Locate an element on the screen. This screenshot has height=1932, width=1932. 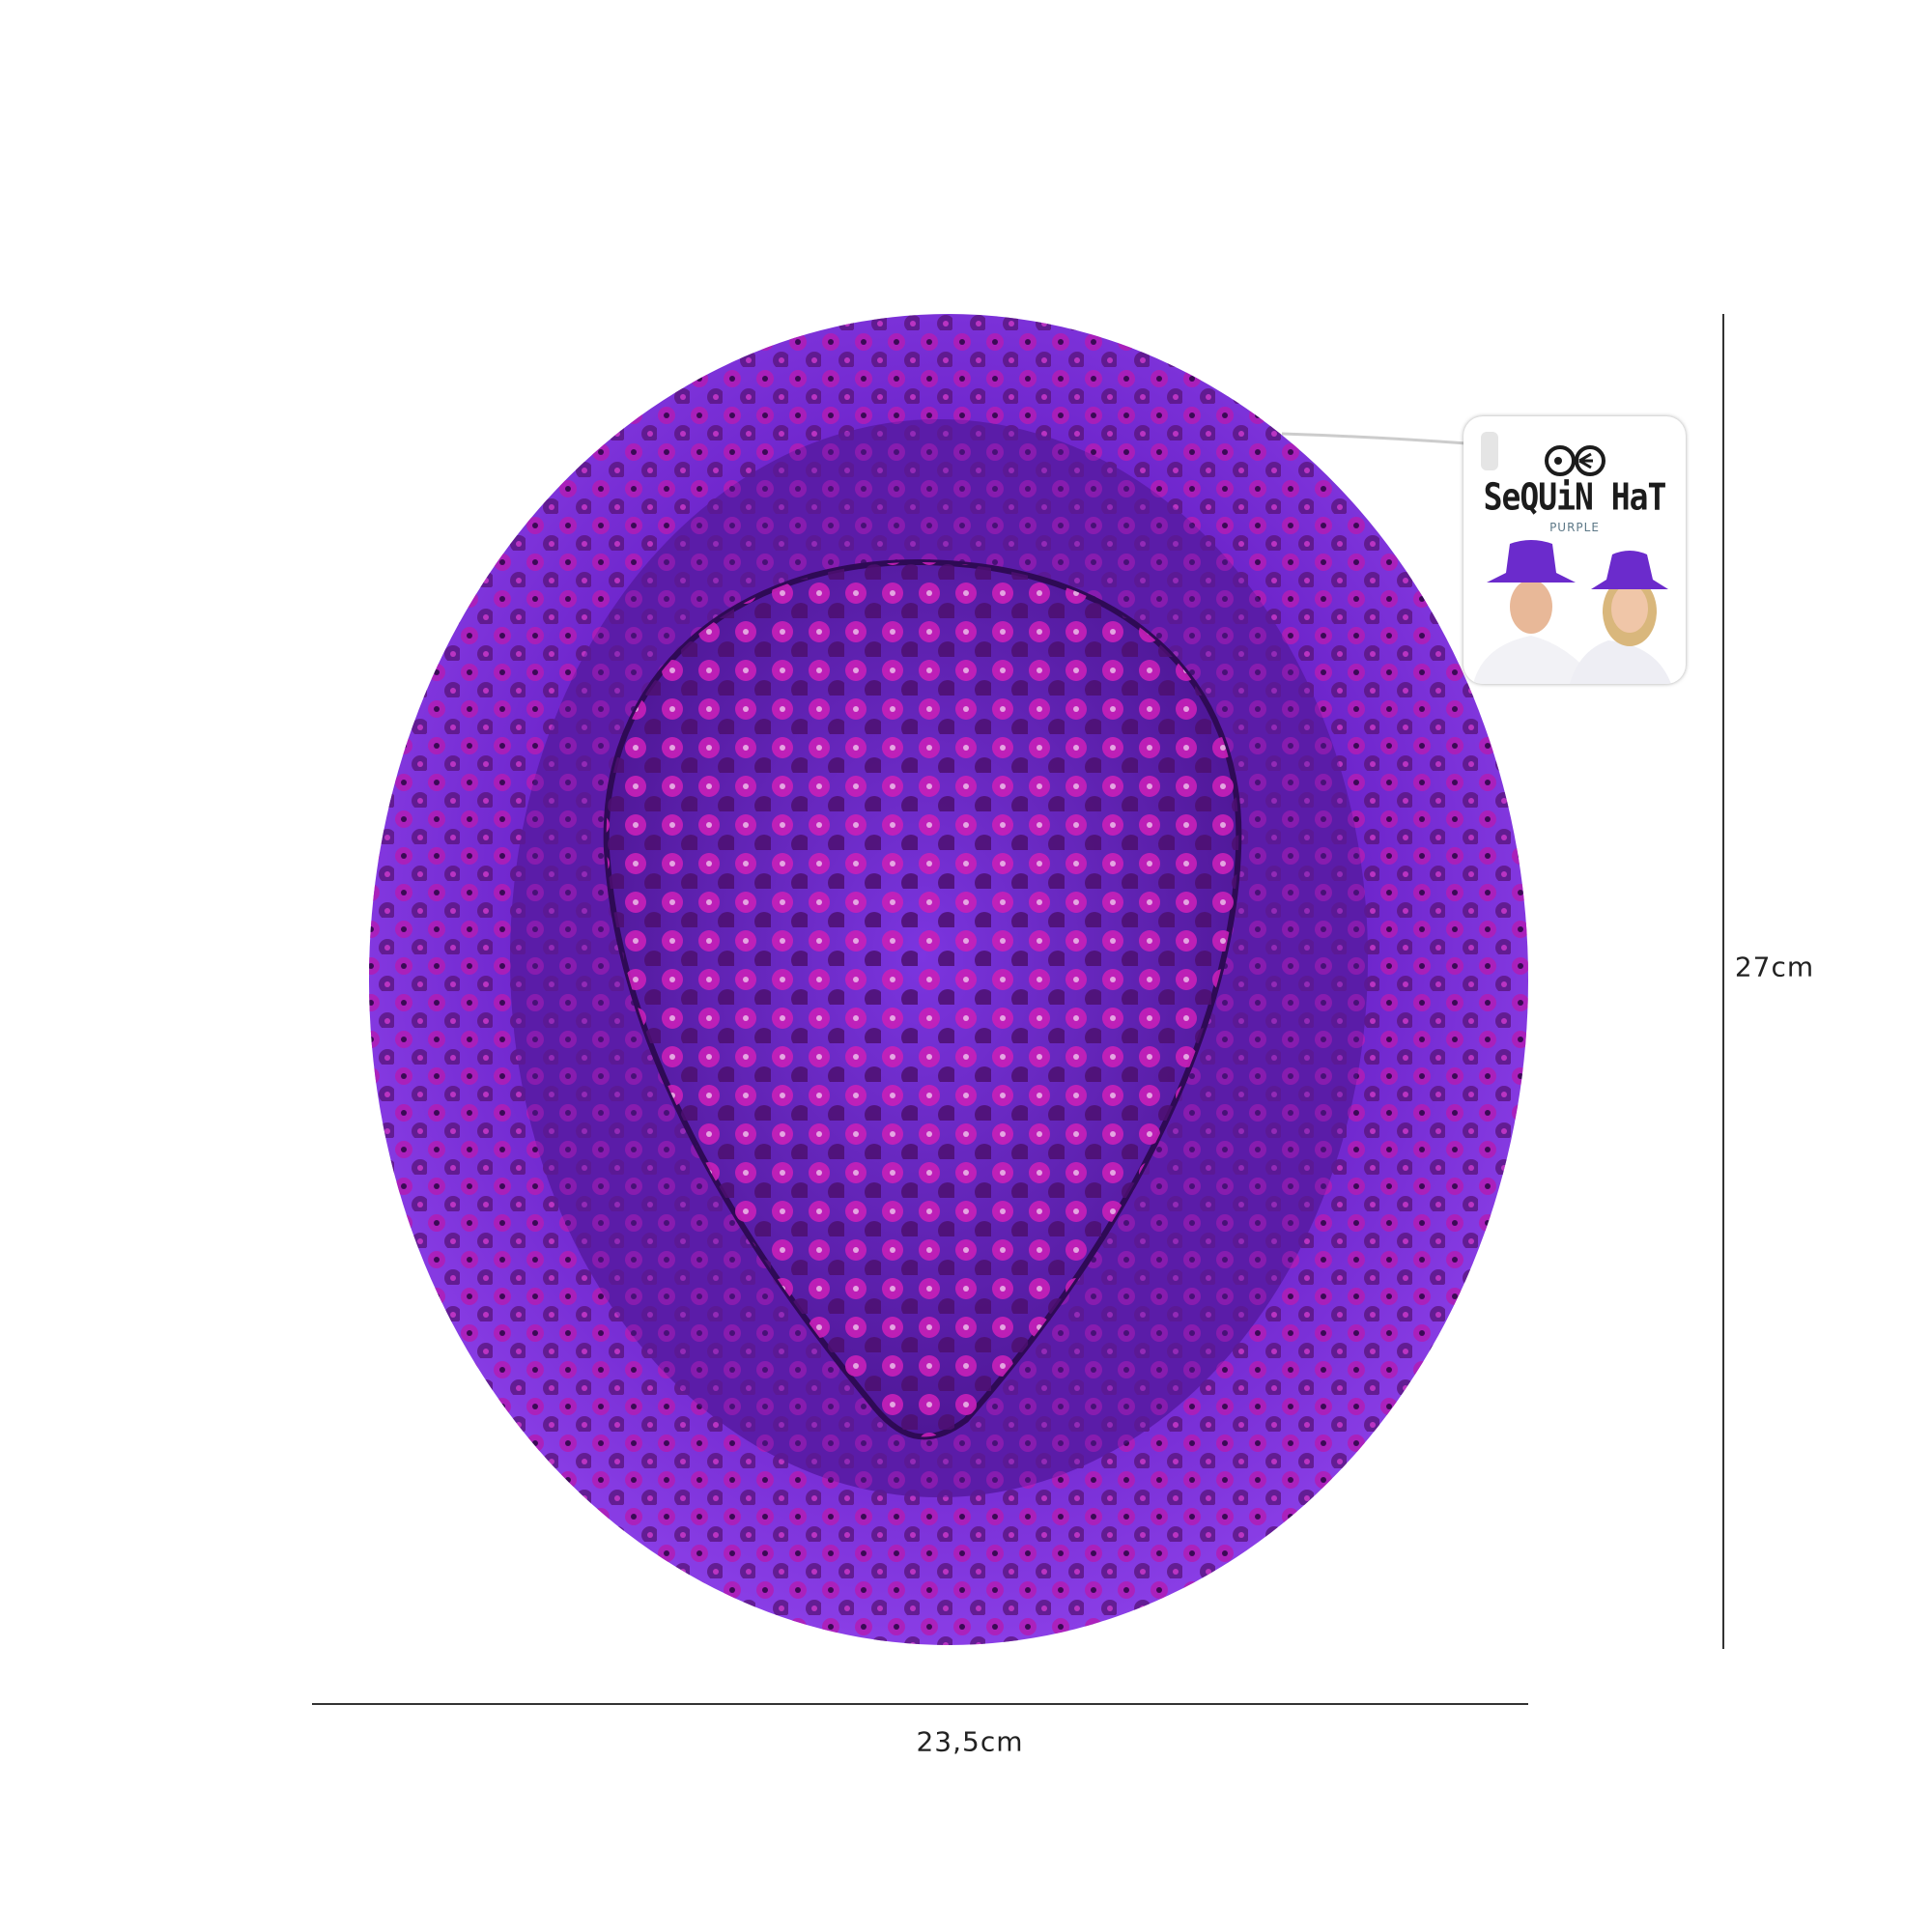
product-label-card: SeQUiN HaT PURPLE is located at coordinates (1574, 550).